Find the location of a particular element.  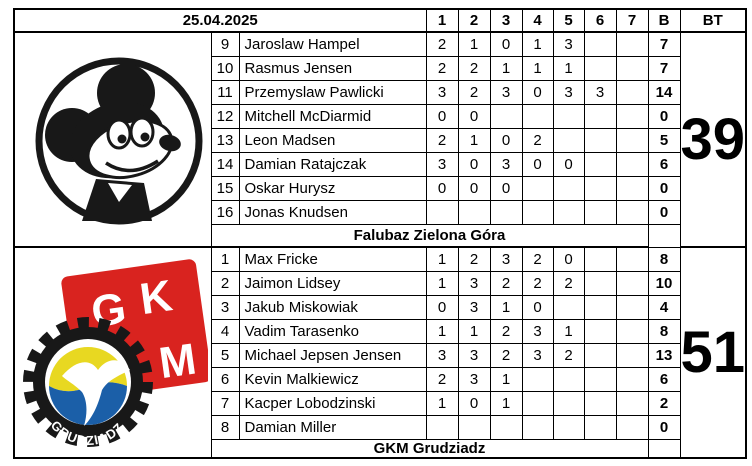

table-row: 8 Damian Miller 0 is located at coordinates (380, 427).